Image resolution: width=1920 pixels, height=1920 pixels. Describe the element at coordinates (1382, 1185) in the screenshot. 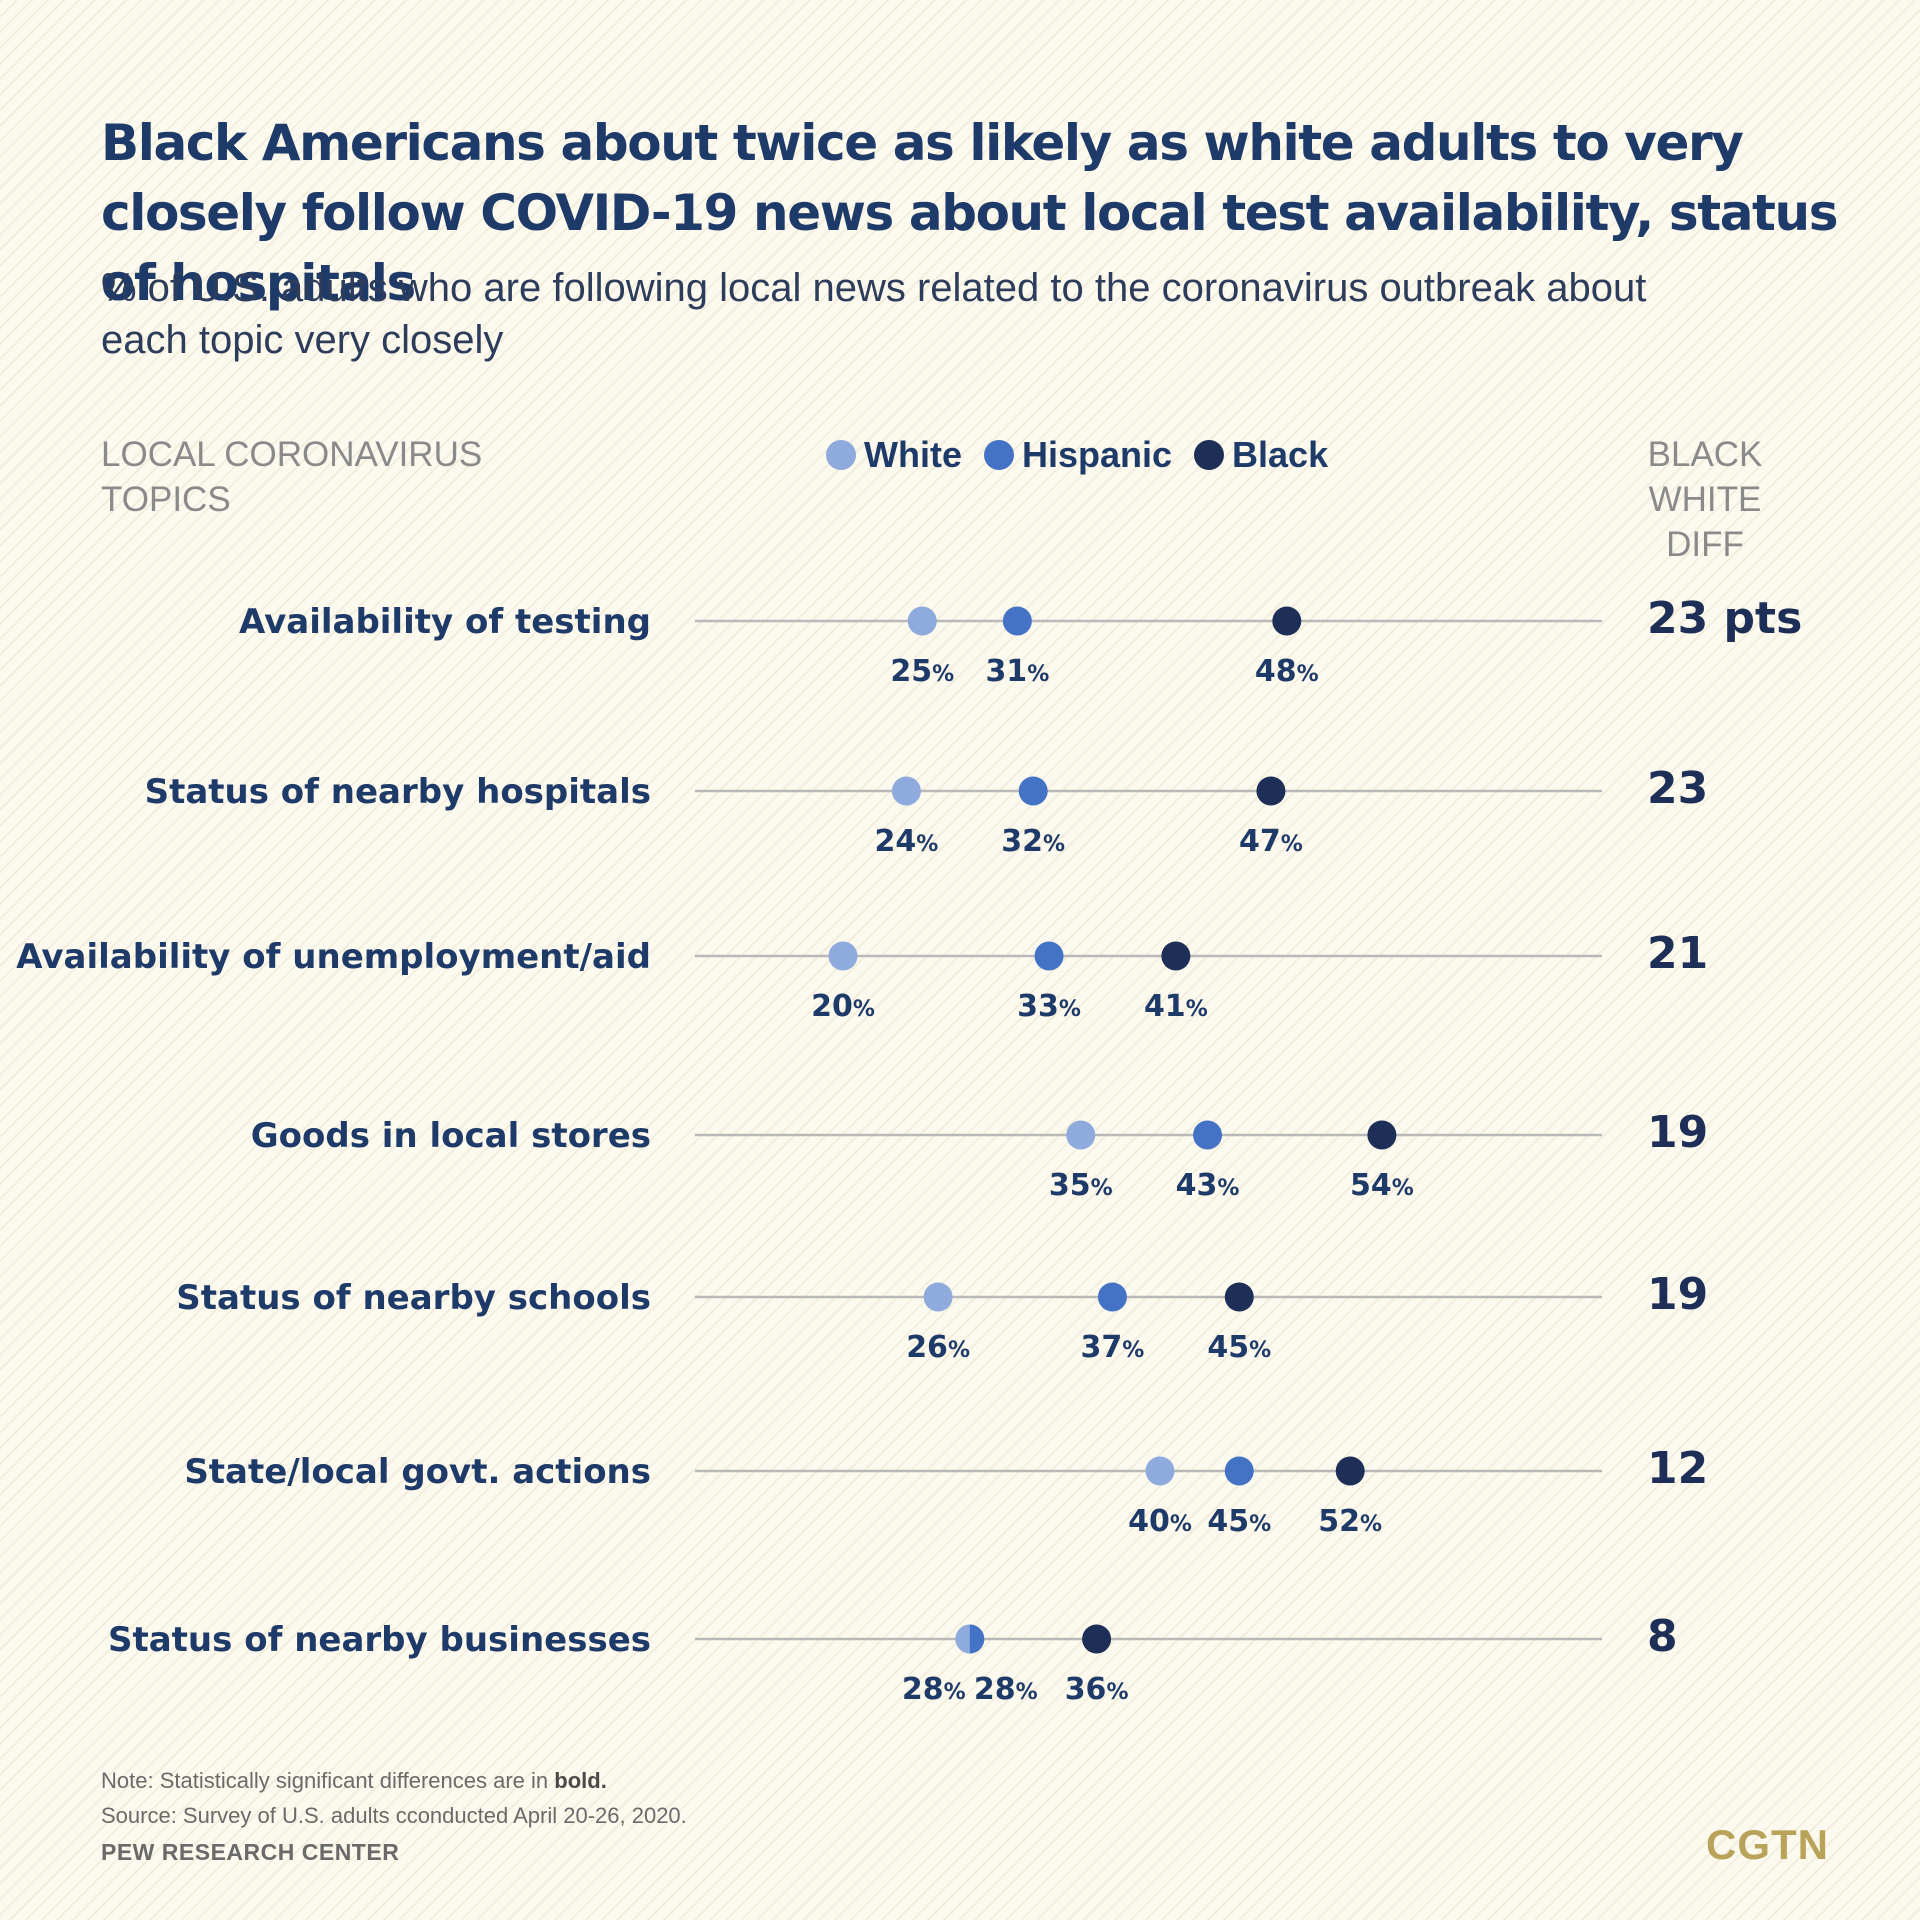

I see `value-label-black: 54%` at that location.